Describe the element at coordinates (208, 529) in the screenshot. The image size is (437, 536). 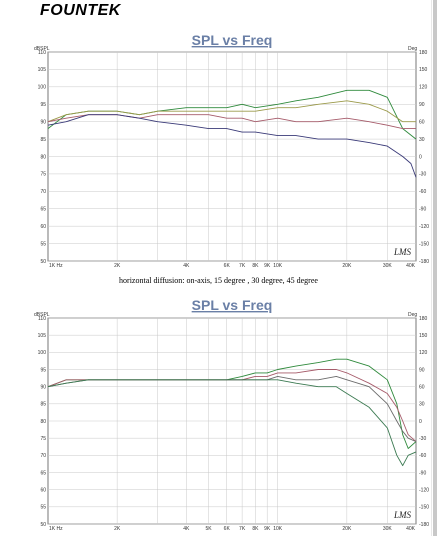
I see `x-tick-label: 5K` at that location.